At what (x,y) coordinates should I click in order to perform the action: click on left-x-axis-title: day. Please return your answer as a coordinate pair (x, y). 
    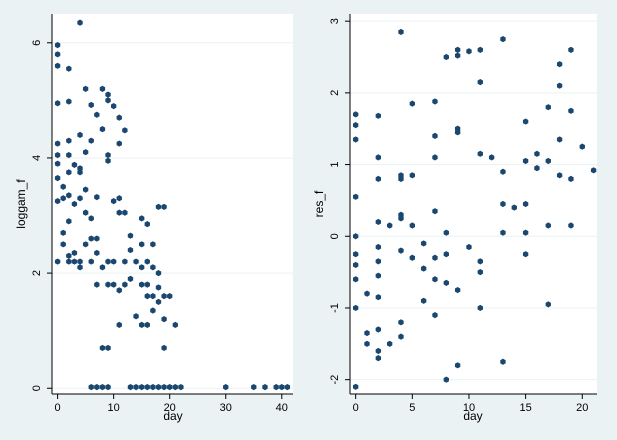
    Looking at the image, I should click on (172, 416).